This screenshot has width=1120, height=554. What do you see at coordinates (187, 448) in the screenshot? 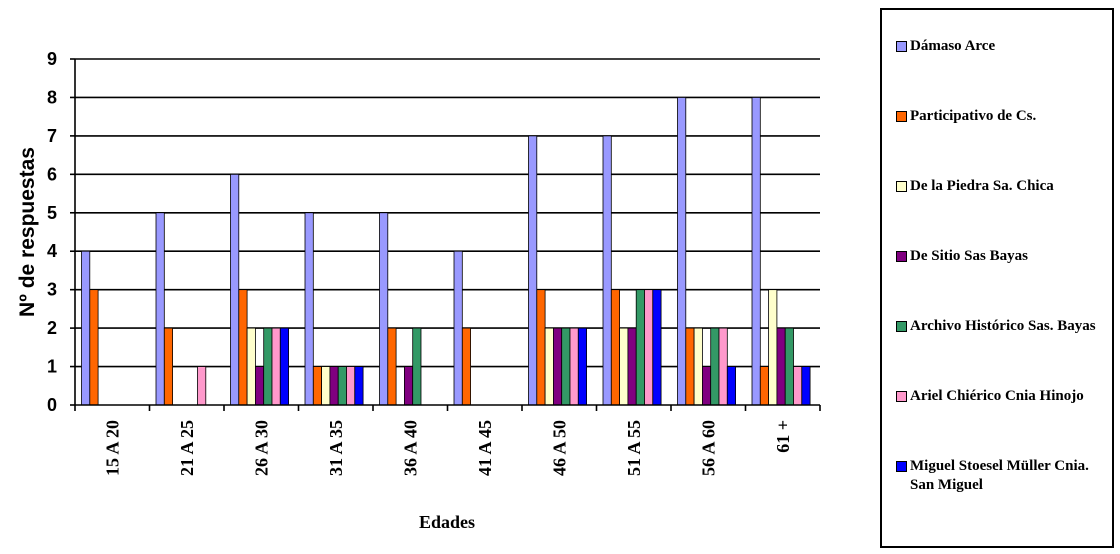
I see `x-tick-label: 21 A 25` at bounding box center [187, 448].